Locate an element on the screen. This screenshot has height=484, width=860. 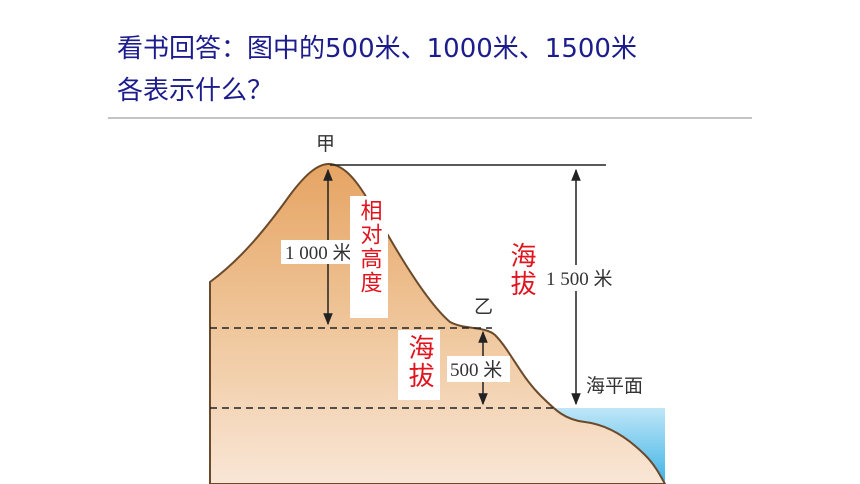
height-label: 1 500 米 is located at coordinates (579, 279).